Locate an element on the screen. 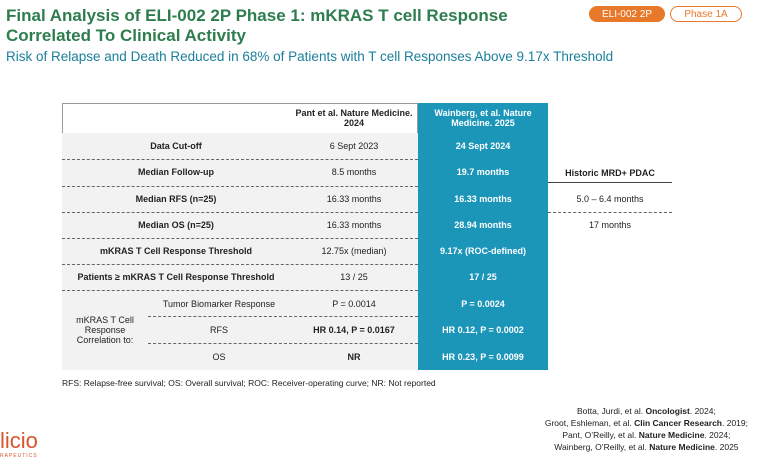  column-header: Wainberg, et al. Nature Medicine. 2025 is located at coordinates (483, 118).